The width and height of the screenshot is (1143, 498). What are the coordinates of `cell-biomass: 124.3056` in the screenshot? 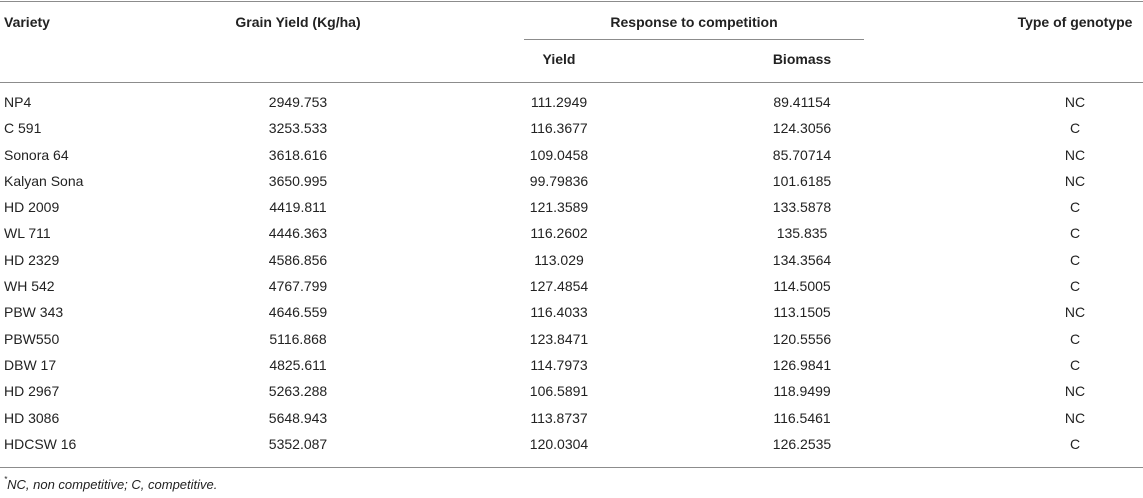 It's located at (802, 128).